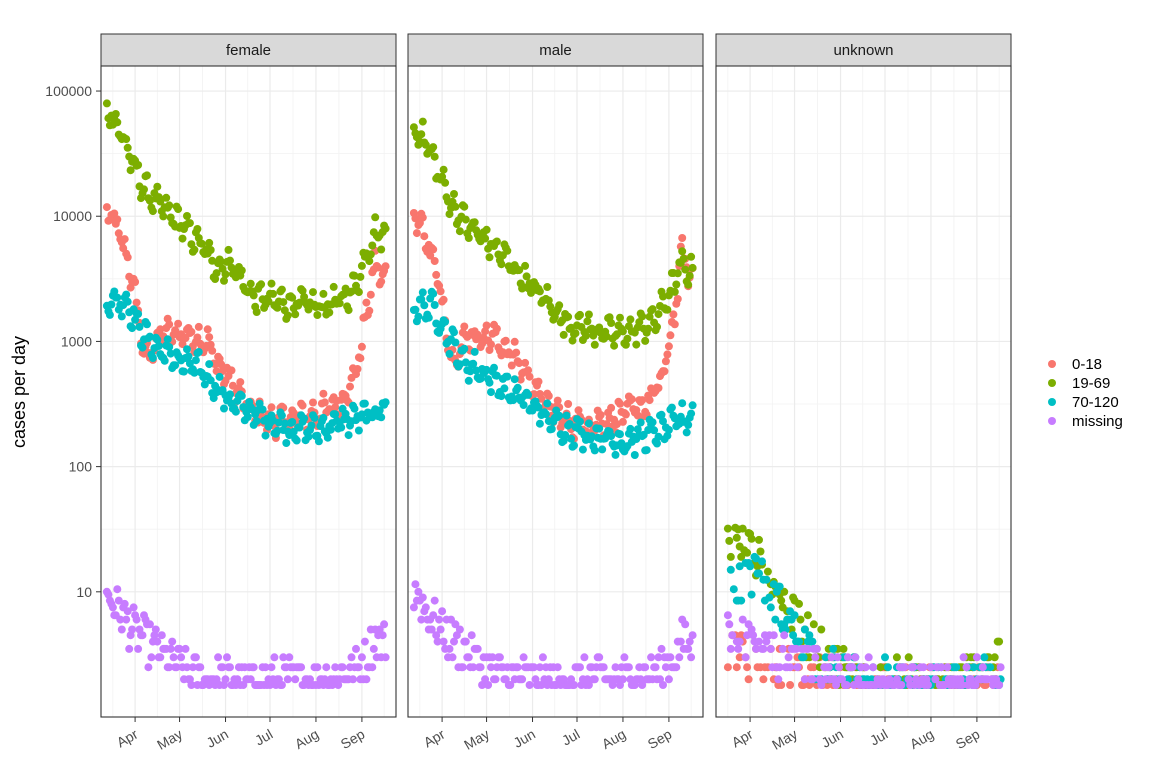 The width and height of the screenshot is (1152, 768). I want to click on legend-label: 0-18, so click(1087, 364).